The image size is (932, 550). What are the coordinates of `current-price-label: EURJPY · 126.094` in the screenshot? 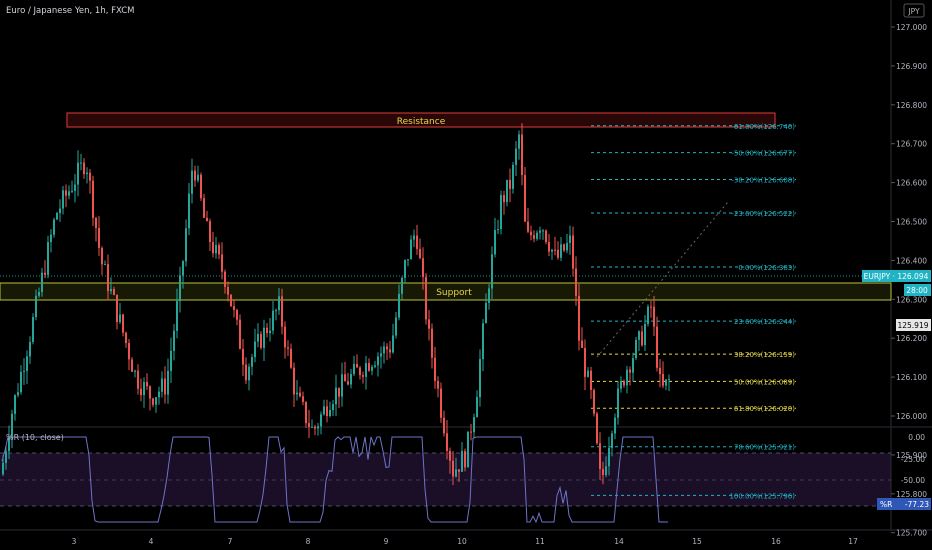 It's located at (896, 276).